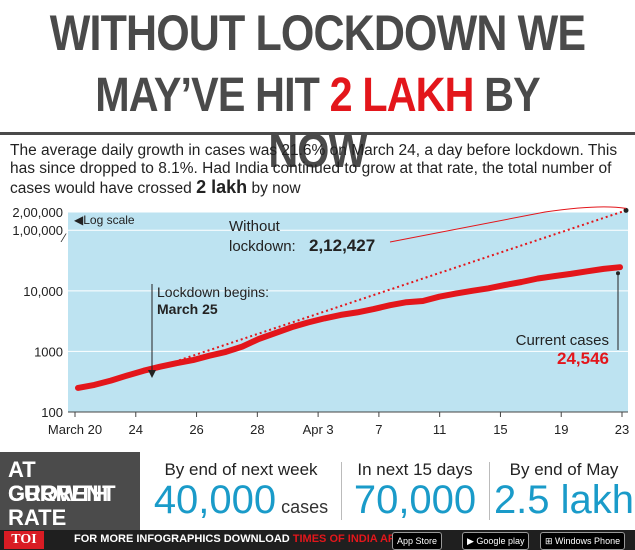  Describe the element at coordinates (583, 358) in the screenshot. I see `current-cases-value: 24,546` at that location.